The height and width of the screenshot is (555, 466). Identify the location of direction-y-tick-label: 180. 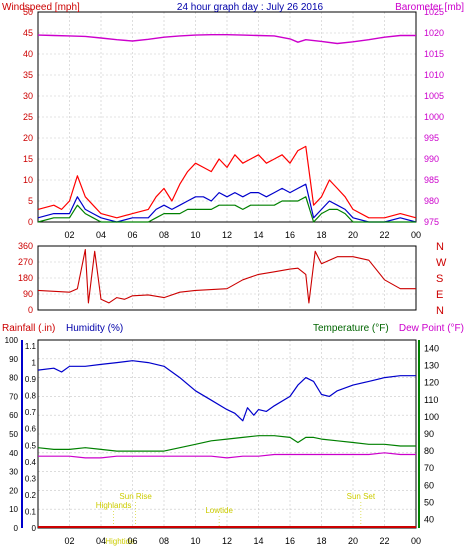
(25, 278).